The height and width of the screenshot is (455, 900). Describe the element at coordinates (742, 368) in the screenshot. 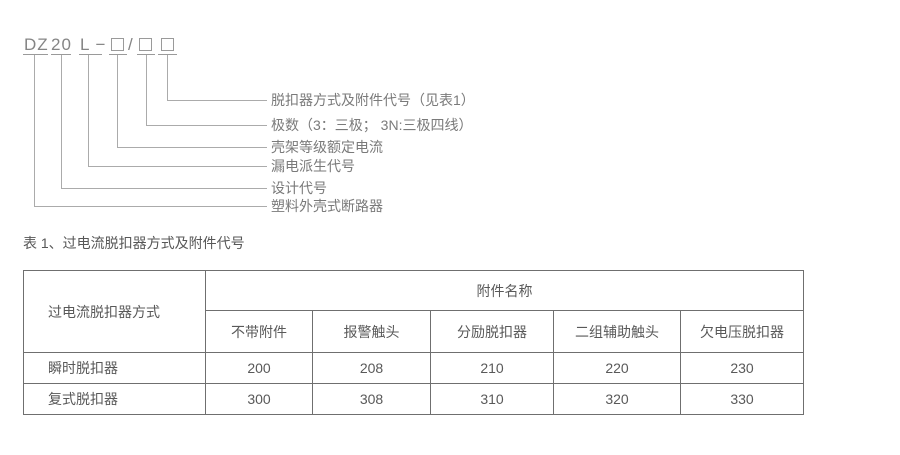

I see `table-cell: 230` at that location.